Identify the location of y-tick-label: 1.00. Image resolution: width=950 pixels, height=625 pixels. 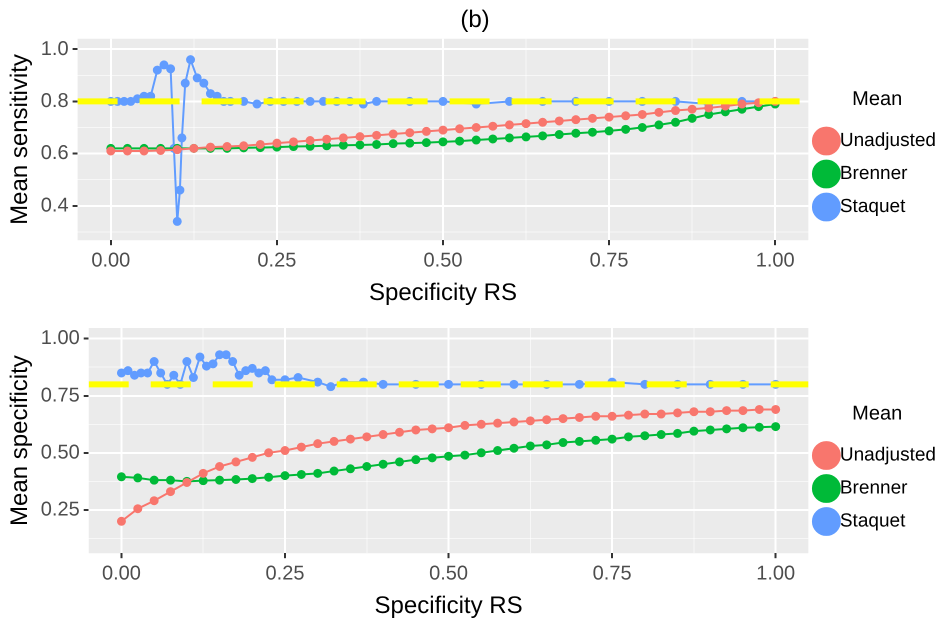
(60, 338).